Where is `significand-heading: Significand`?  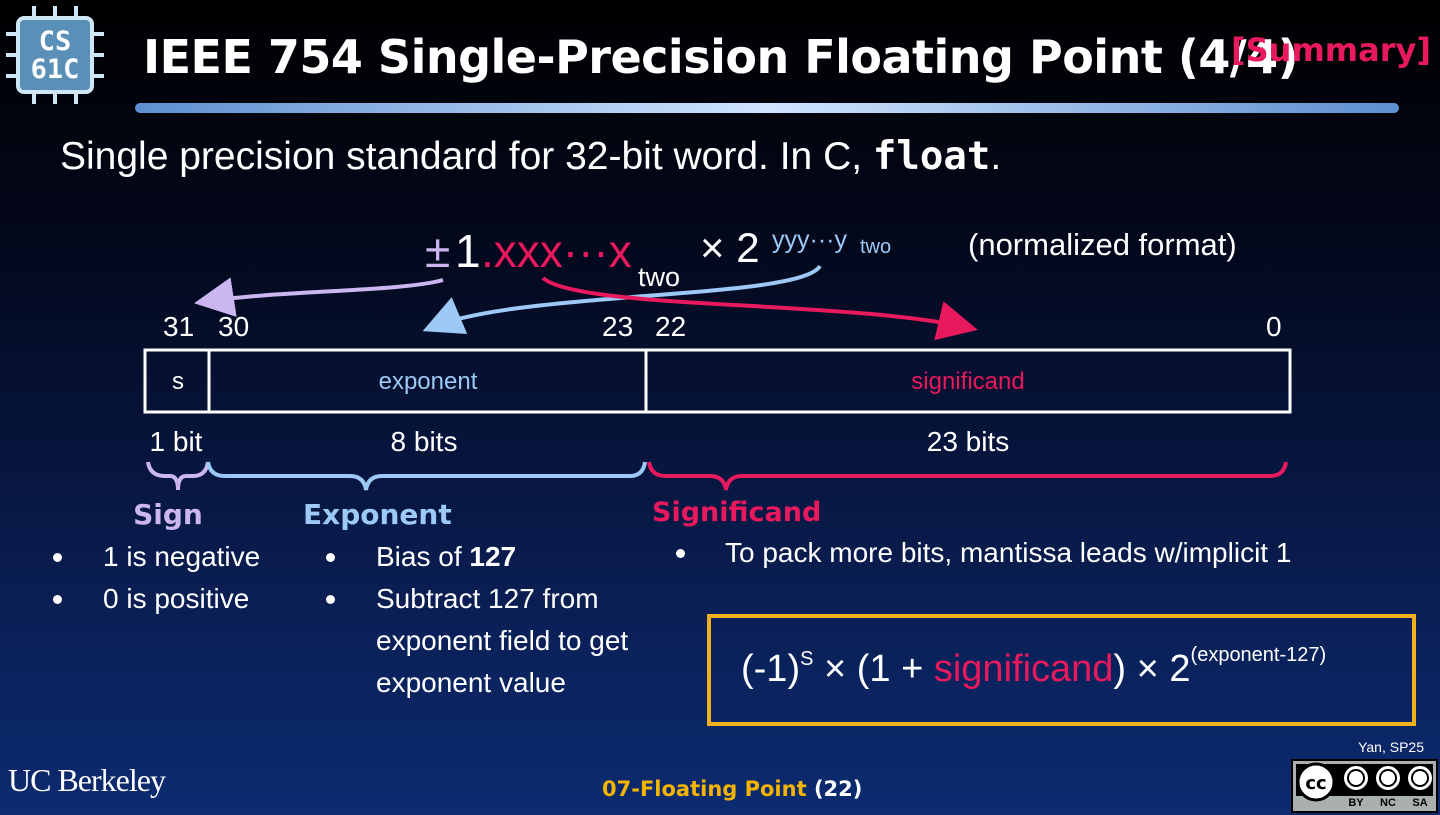 significand-heading: Significand is located at coordinates (737, 512).